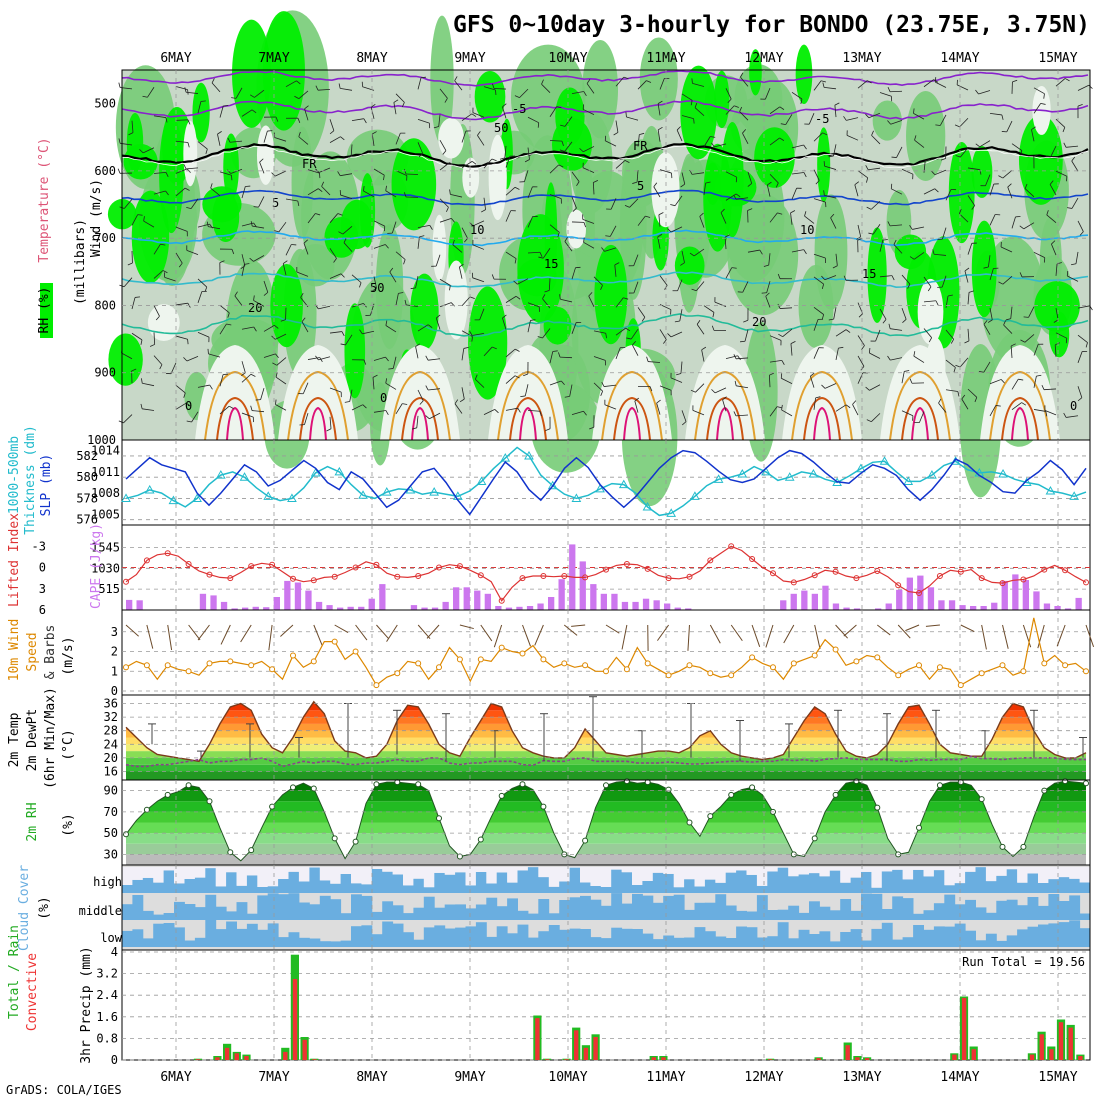 The image size is (1100, 1100). Describe the element at coordinates (606, 481) in the screenshot. I see `thickness-line` at that location.